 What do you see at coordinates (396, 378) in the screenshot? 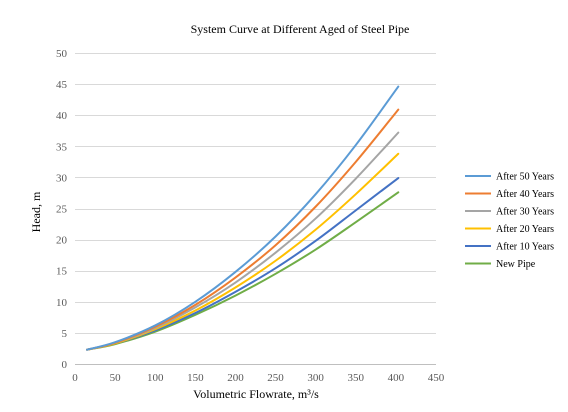
I see `x-tick-label: 400` at bounding box center [396, 378].